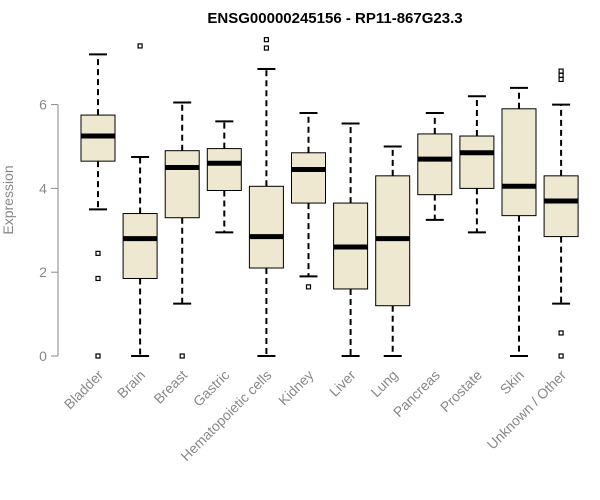 This screenshot has width=600, height=500. What do you see at coordinates (8, 199) in the screenshot?
I see `y-axis-label: Expression` at bounding box center [8, 199].